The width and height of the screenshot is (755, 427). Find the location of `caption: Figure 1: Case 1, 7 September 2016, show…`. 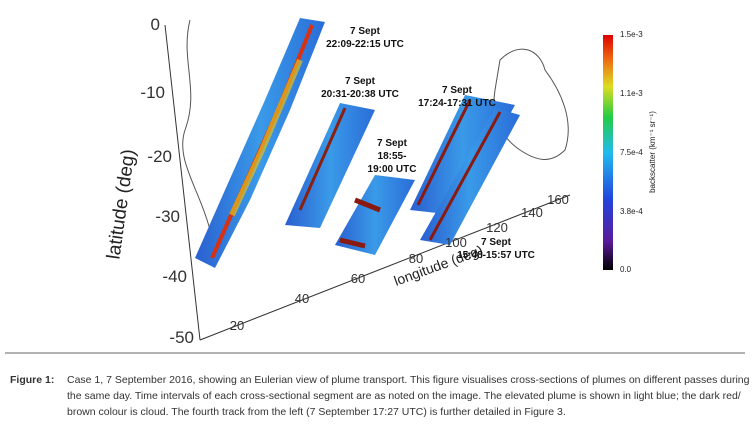

caption: Figure 1: Case 1, 7 September 2016, show… is located at coordinates (380, 396).